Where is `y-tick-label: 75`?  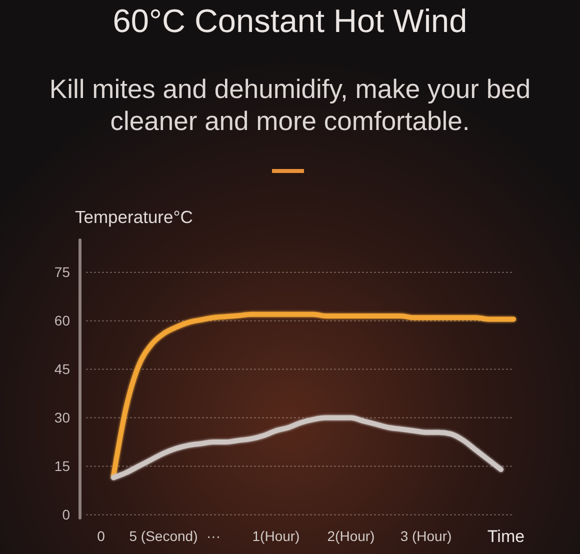 y-tick-label: 75 is located at coordinates (62, 272).